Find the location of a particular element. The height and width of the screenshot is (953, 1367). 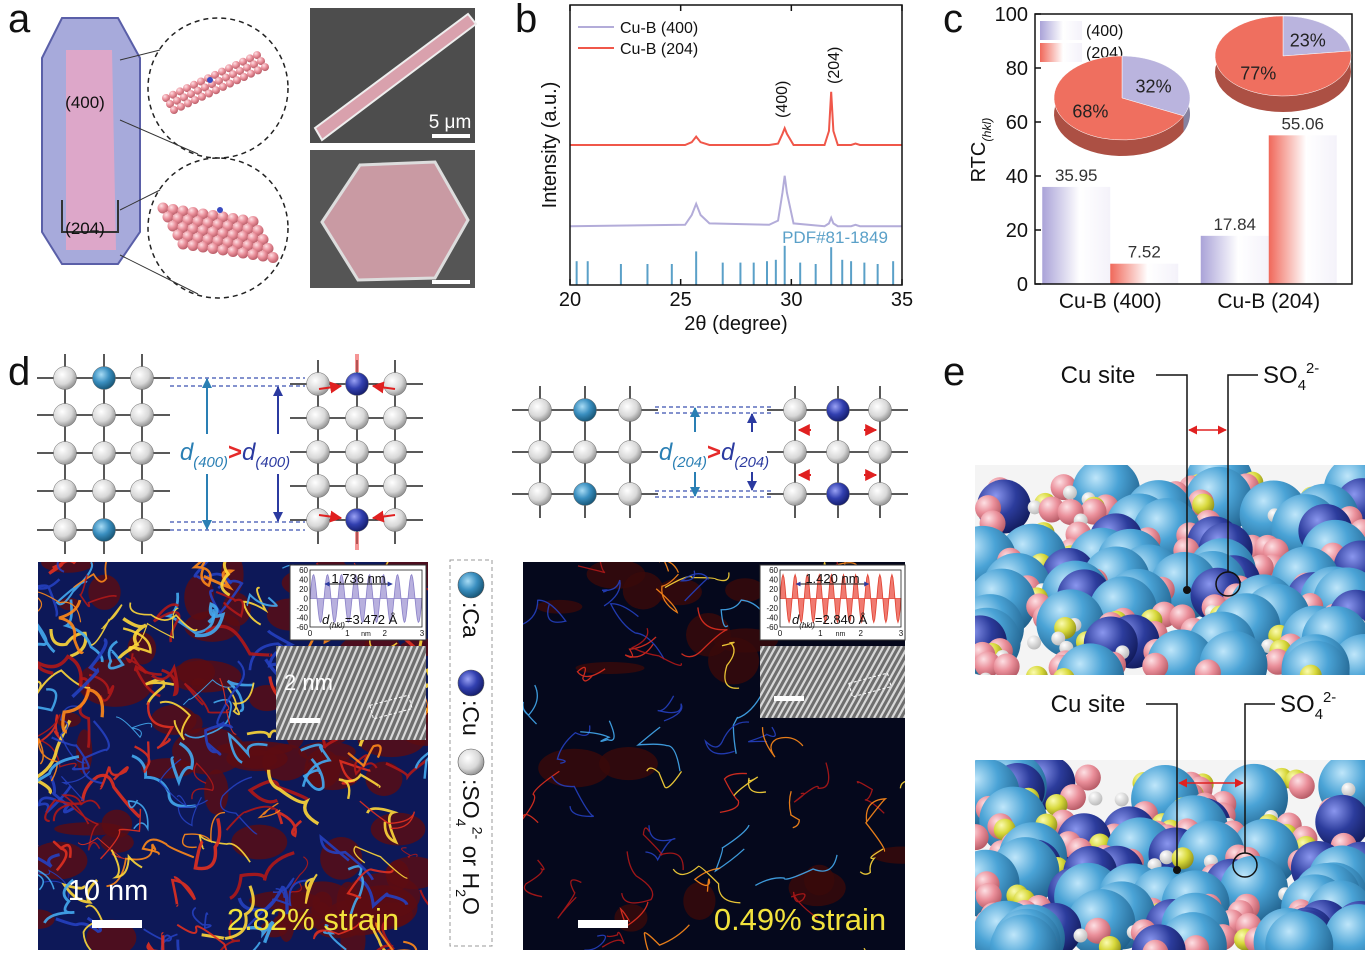

panel-label: b is located at coordinates (526, 20).